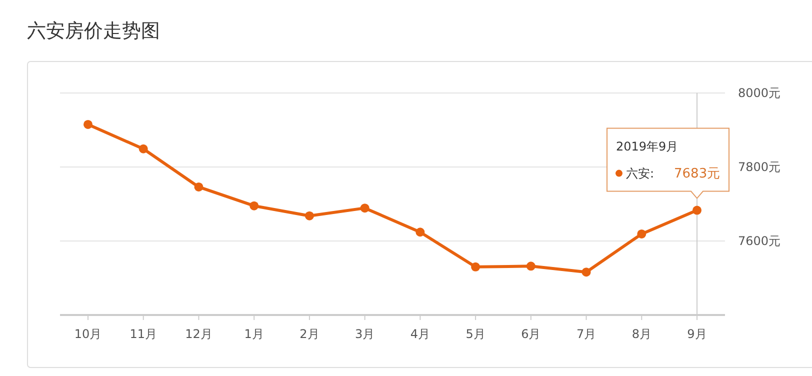 The height and width of the screenshot is (376, 812). I want to click on y-tick-label: 8000元, so click(759, 93).